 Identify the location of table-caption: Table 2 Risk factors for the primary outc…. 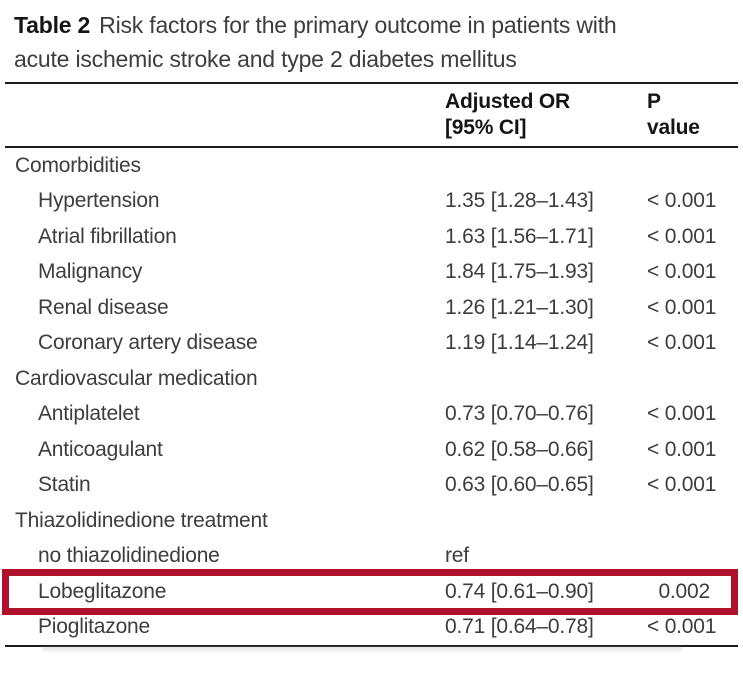
(371, 38).